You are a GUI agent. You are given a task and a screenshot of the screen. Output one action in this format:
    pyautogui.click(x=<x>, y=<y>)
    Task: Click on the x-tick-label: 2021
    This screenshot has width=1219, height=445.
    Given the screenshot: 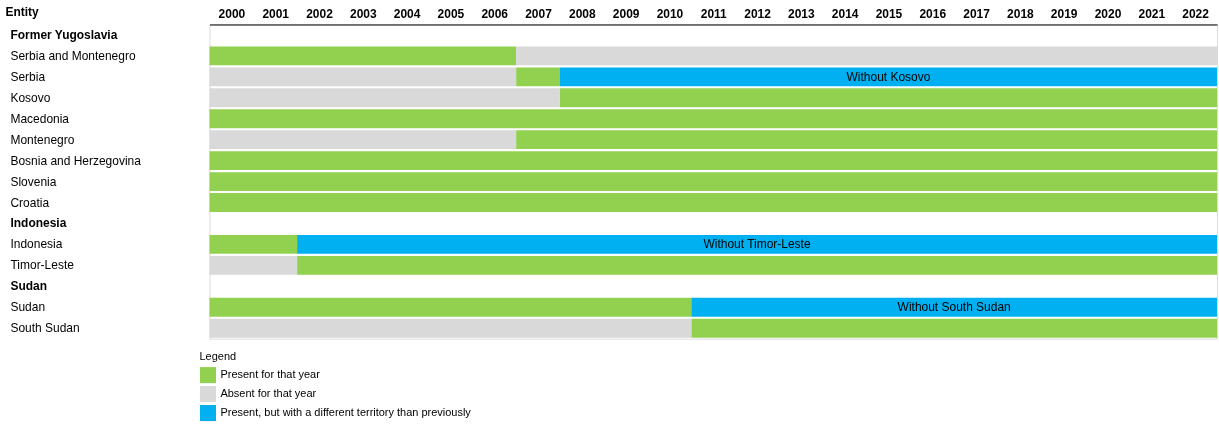 What is the action you would take?
    pyautogui.click(x=1152, y=13)
    